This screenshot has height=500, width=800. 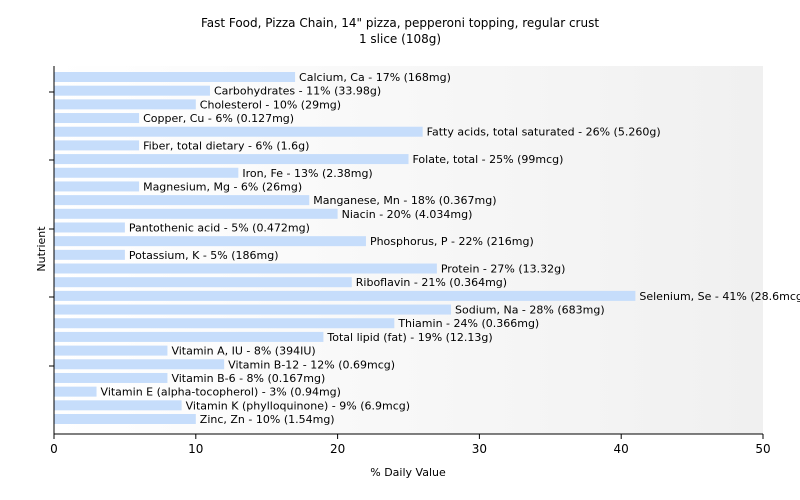 What do you see at coordinates (226, 145) in the screenshot?
I see `bar-label: Fiber, total dietary - 6% (1.6g)` at bounding box center [226, 145].